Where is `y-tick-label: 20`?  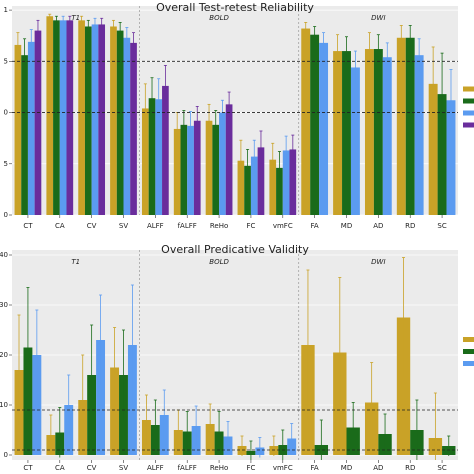 y-tick-label: 20 is located at coordinates (4, 355).